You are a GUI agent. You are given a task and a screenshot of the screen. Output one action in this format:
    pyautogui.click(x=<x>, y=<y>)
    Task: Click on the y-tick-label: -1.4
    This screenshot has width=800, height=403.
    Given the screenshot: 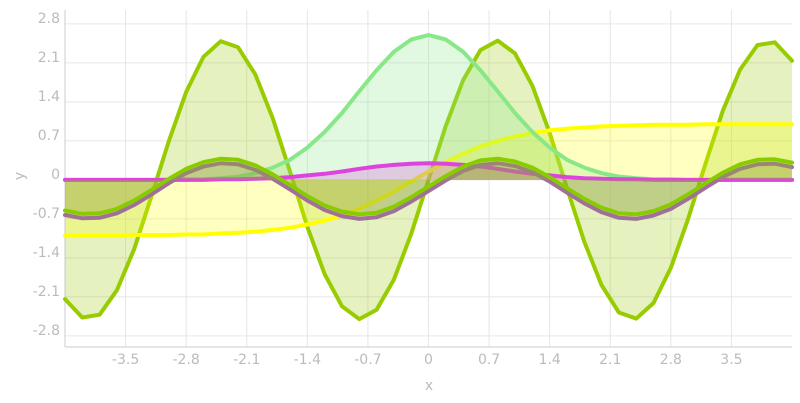 What is the action you would take?
    pyautogui.click(x=46, y=253)
    